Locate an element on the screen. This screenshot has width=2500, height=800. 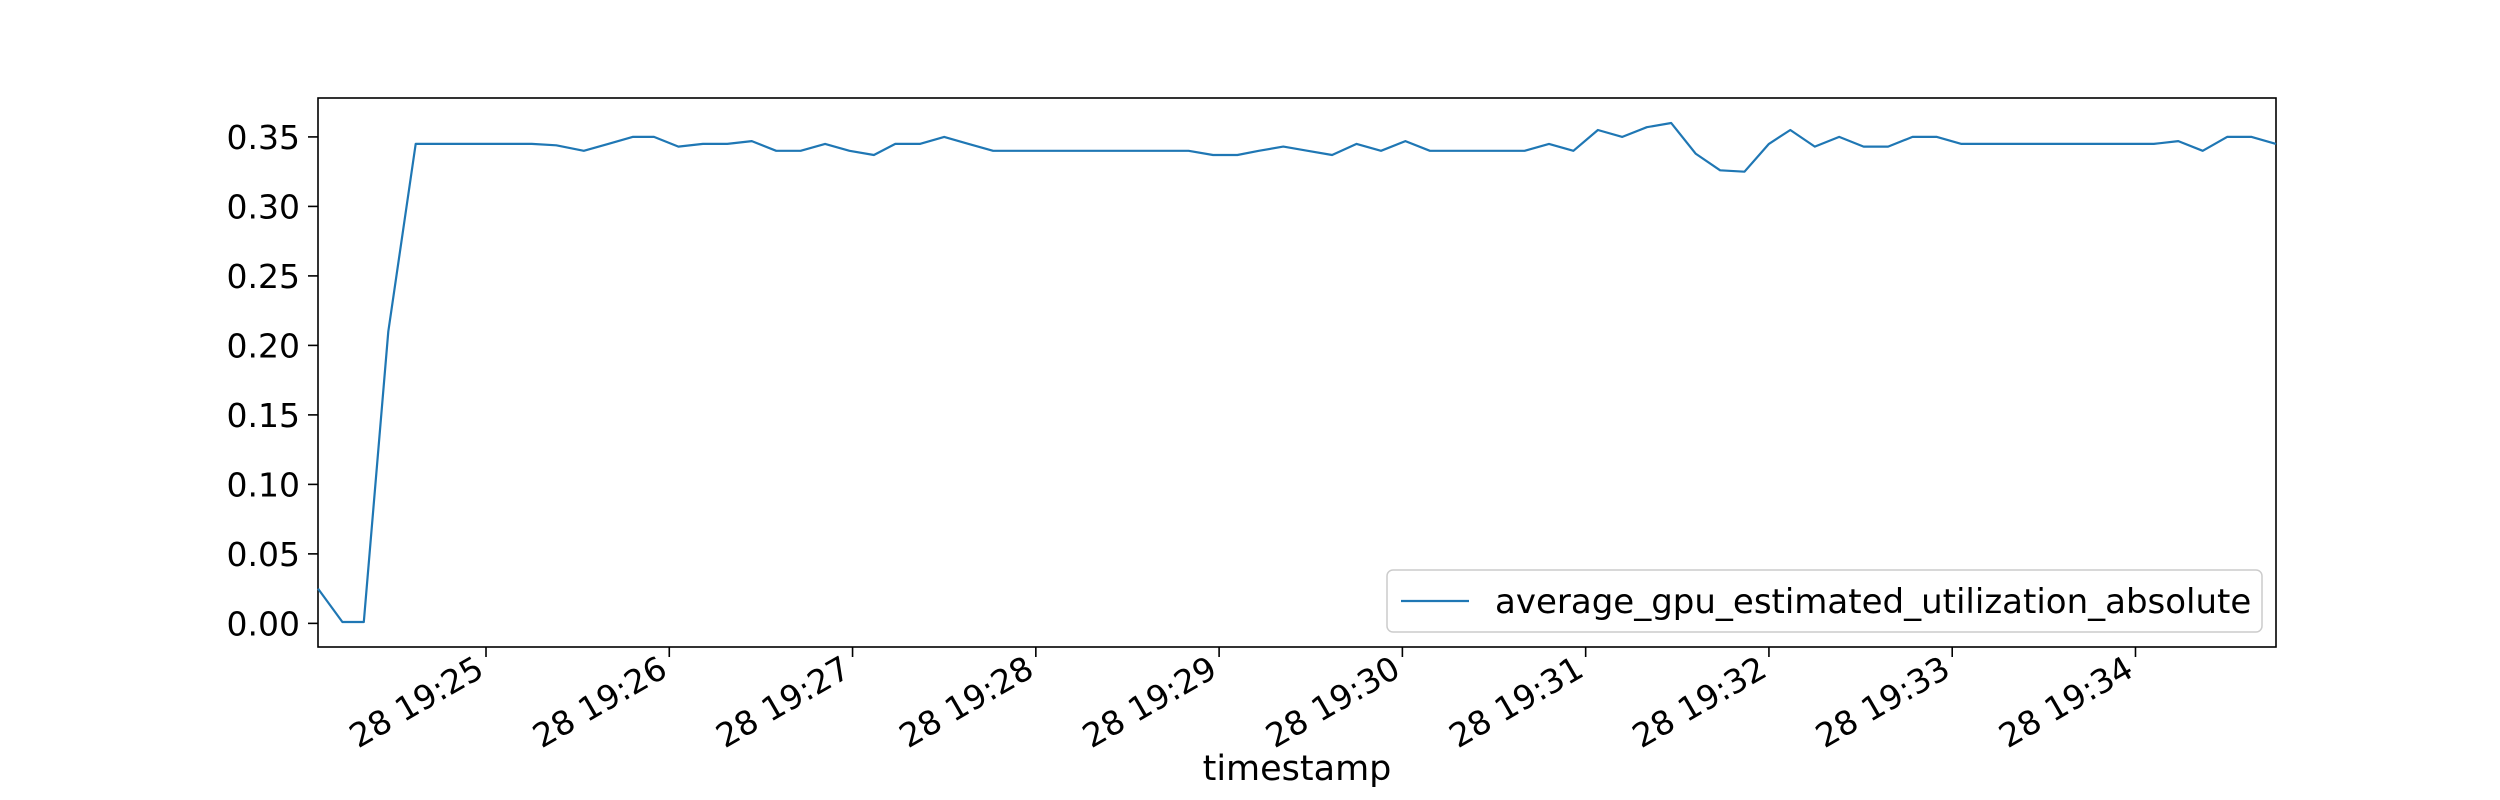
y-tick-label: 0.15 is located at coordinates (263, 415).